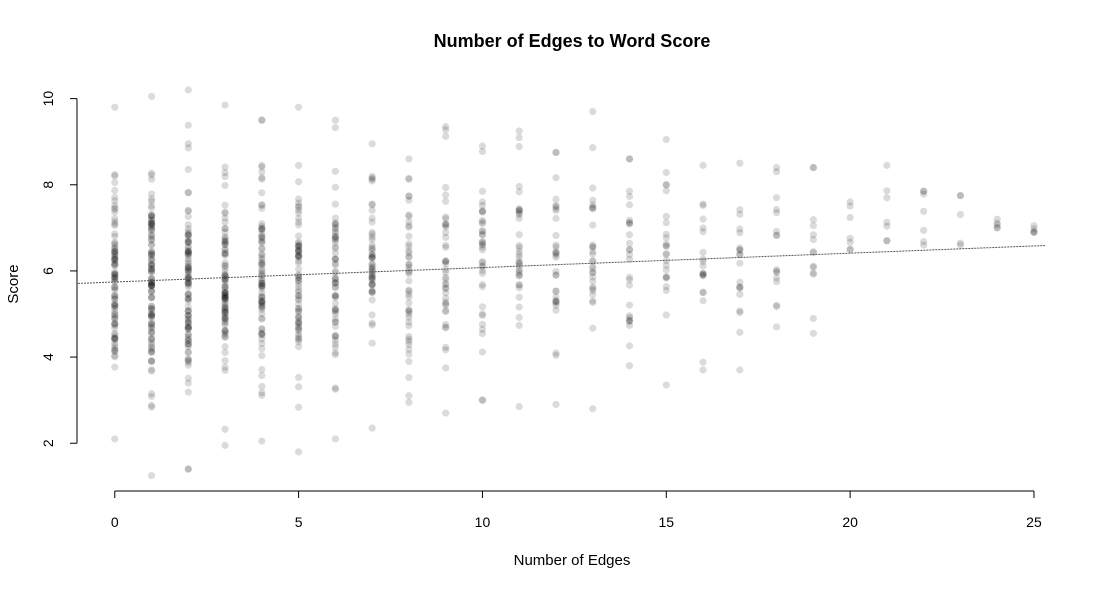 This screenshot has height=594, width=1109. What do you see at coordinates (13, 283) in the screenshot?
I see `y-axis-label: Score` at bounding box center [13, 283].